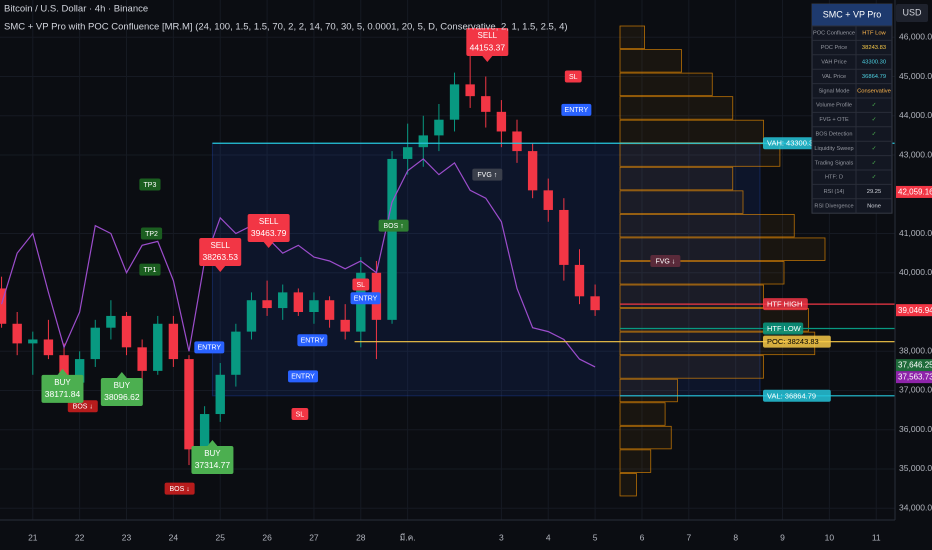 Image resolution: width=932 pixels, height=550 pixels. Describe the element at coordinates (830, 537) in the screenshot. I see `x-tick-label: 10` at that location.